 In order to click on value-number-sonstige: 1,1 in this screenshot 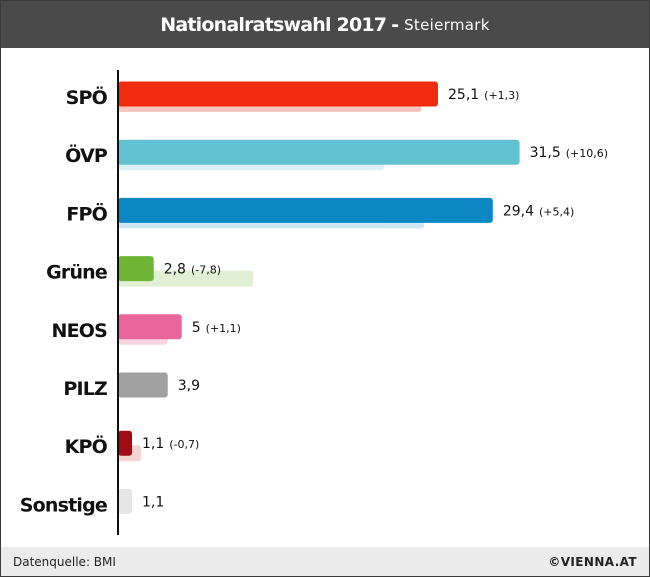, I will do `click(153, 502)`.